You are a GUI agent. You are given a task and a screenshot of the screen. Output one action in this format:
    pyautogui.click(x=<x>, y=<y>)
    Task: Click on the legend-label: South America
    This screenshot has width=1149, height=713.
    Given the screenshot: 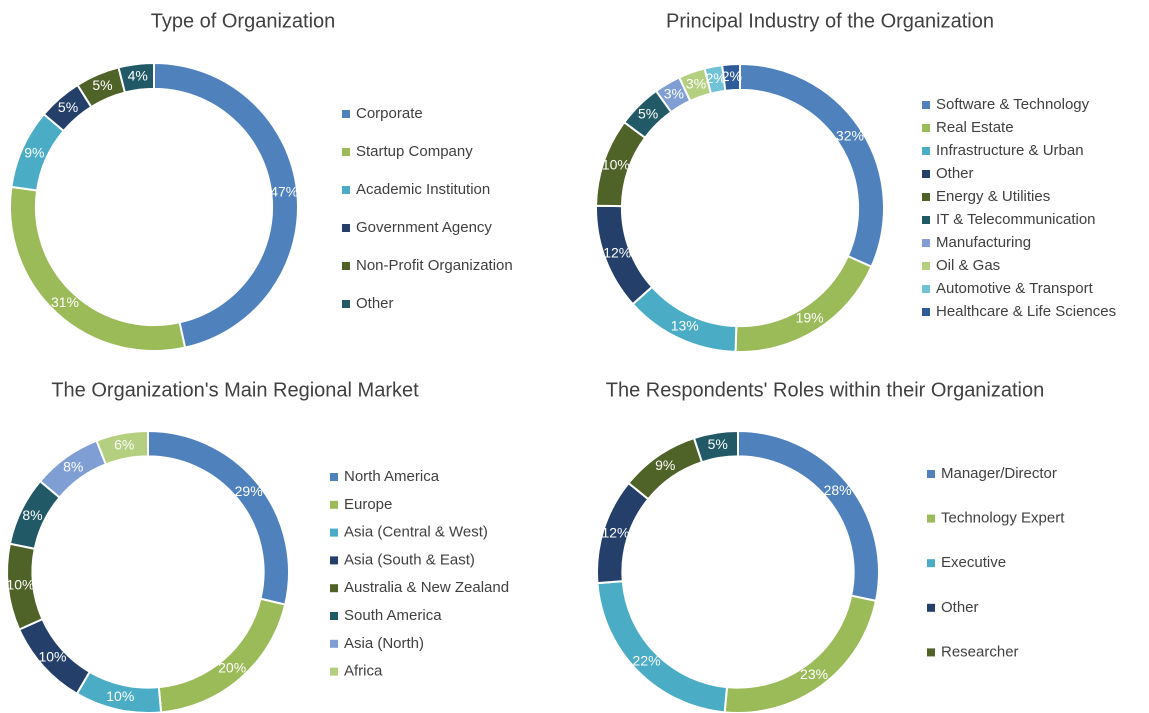 What is the action you would take?
    pyautogui.click(x=393, y=615)
    